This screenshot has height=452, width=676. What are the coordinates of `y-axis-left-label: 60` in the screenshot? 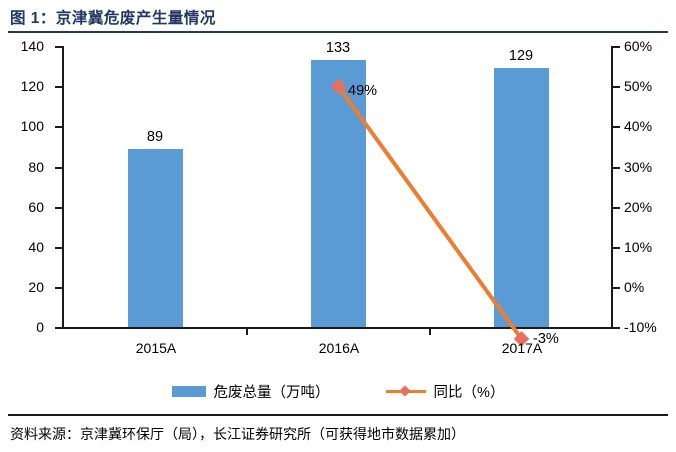 It's located at (36, 207).